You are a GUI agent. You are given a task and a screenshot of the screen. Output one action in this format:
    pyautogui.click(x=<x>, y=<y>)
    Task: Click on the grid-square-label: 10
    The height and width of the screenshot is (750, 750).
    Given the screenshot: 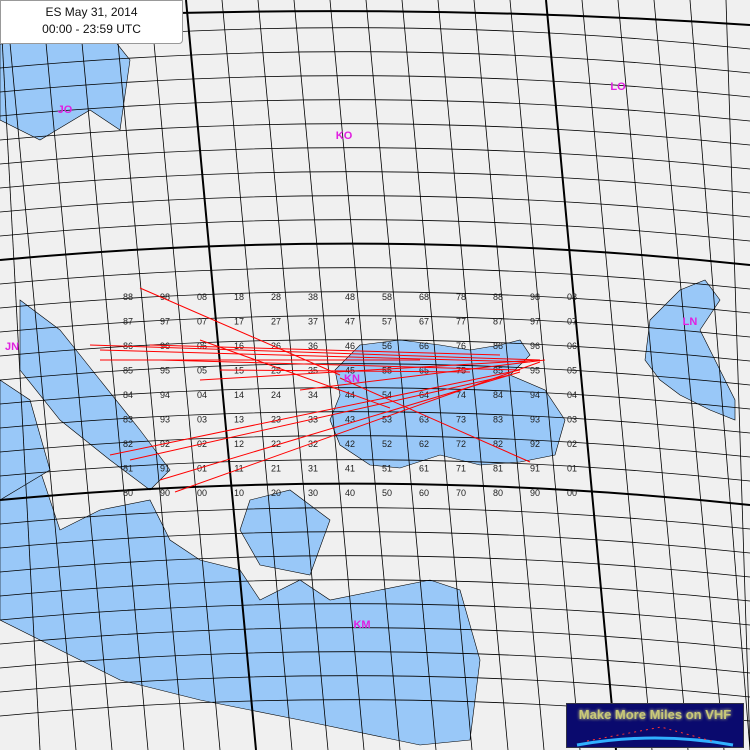 What is the action you would take?
    pyautogui.click(x=239, y=493)
    